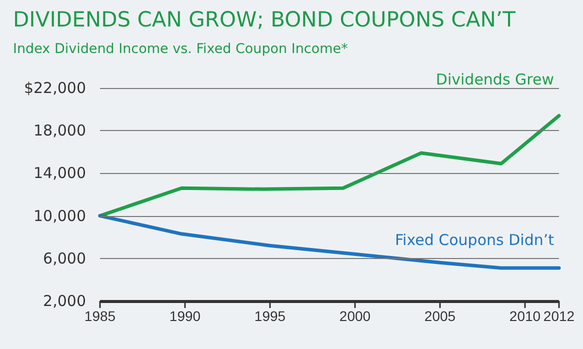  I want to click on y-tick-label: 2,000, so click(64, 301).